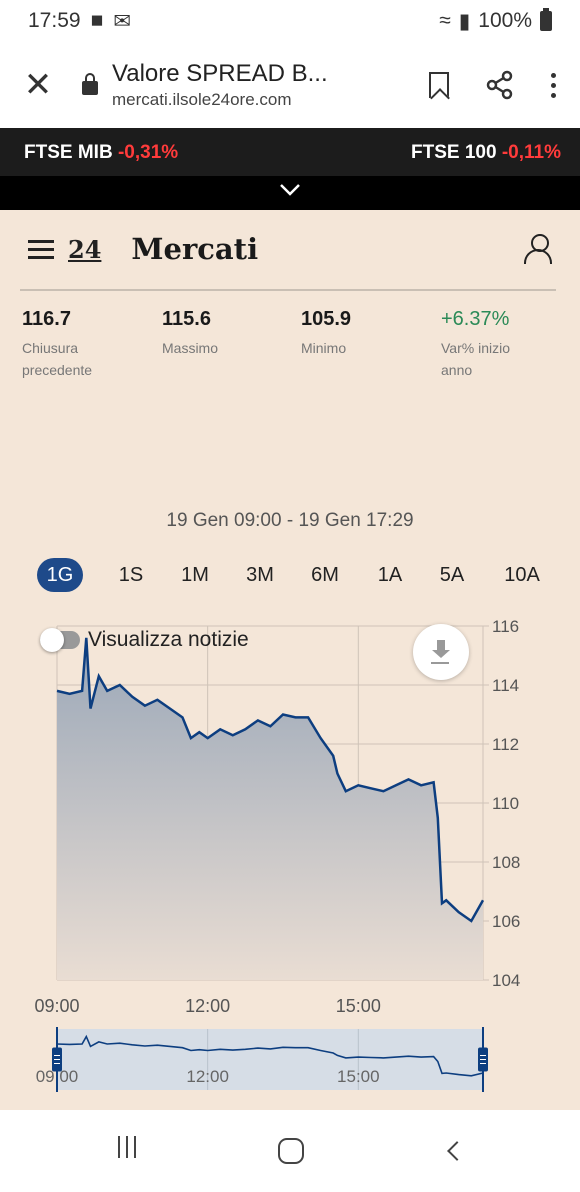 Image resolution: width=580 pixels, height=1192 pixels. Describe the element at coordinates (454, 152) in the screenshot. I see `ticker-name: FTSE 100` at that location.